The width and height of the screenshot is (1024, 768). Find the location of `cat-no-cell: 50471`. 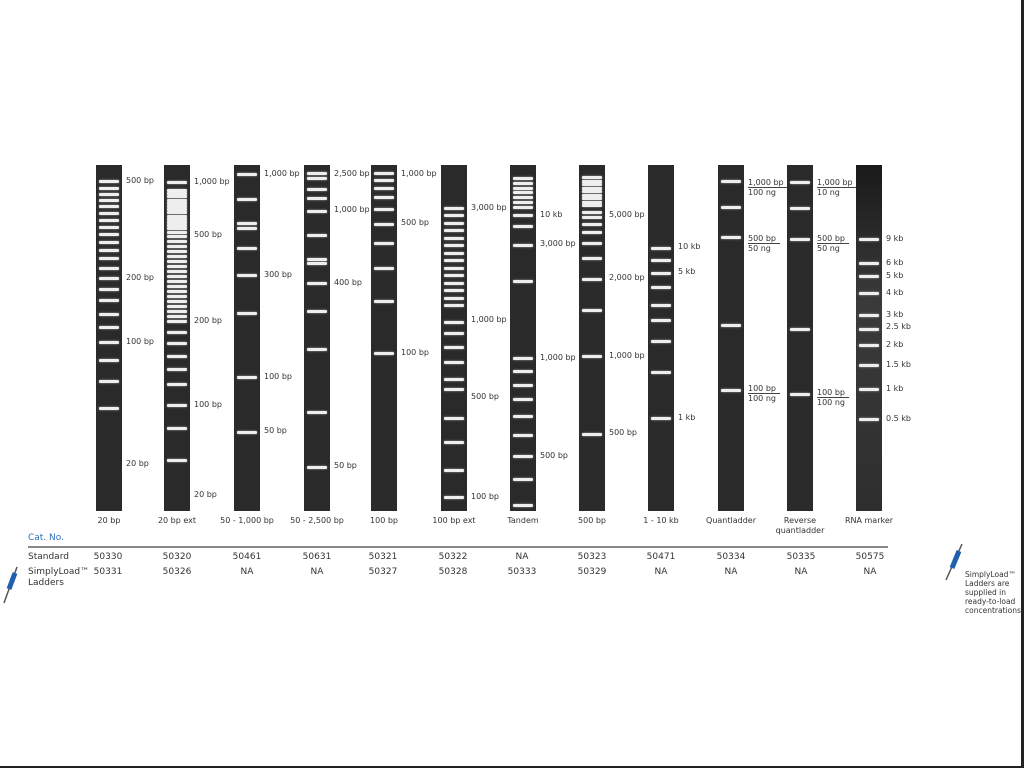

cat-no-cell: 50471 is located at coordinates (661, 557).